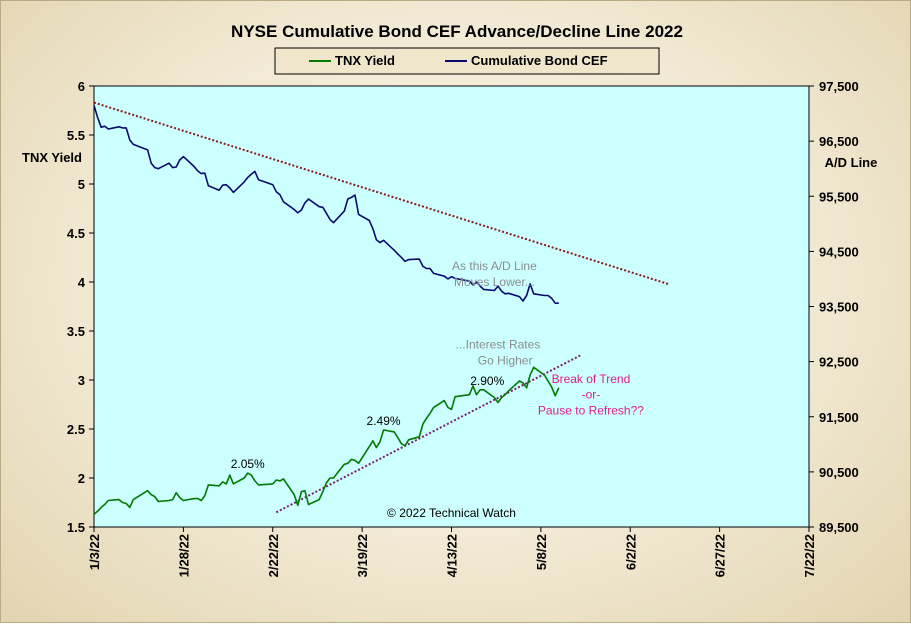  Describe the element at coordinates (498, 345) in the screenshot. I see `annotation-interest-rates: ...Interest Rates` at that location.